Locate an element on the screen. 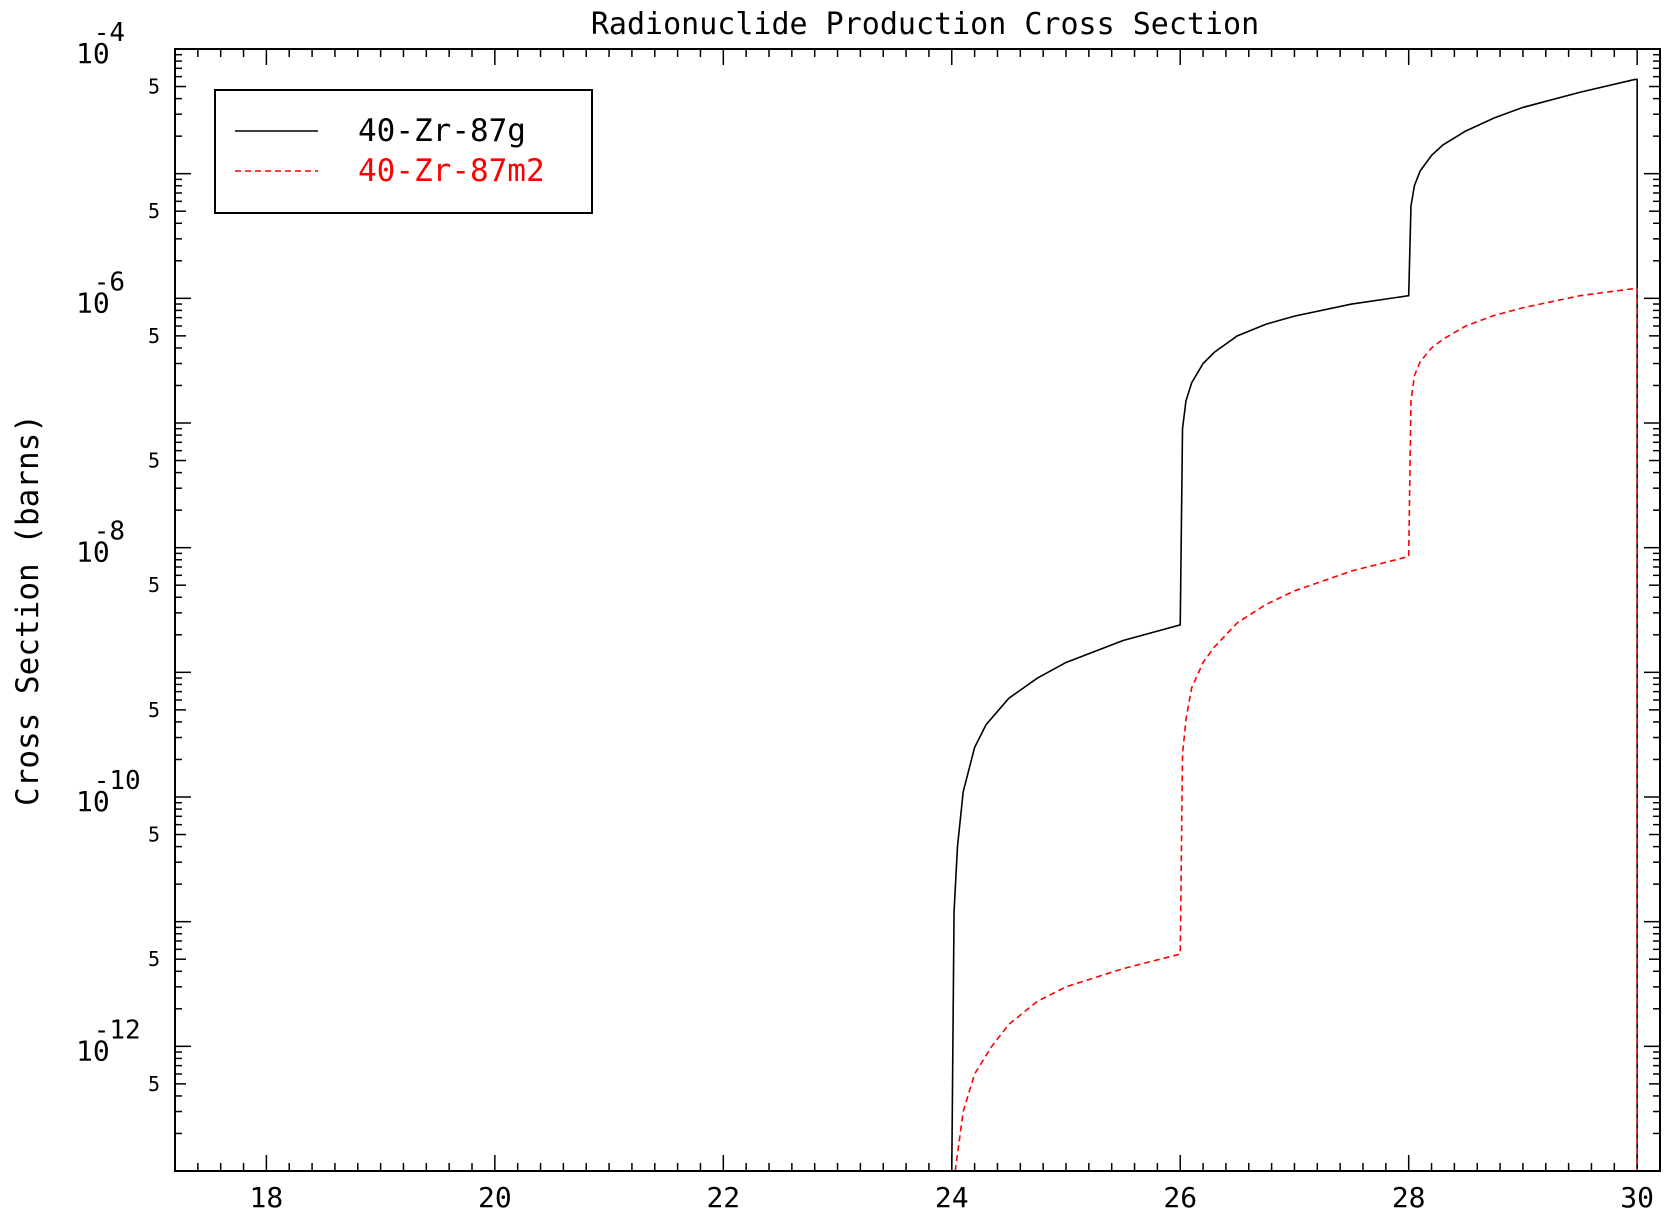  y-tick-label: 10-10 is located at coordinates (108, 792).